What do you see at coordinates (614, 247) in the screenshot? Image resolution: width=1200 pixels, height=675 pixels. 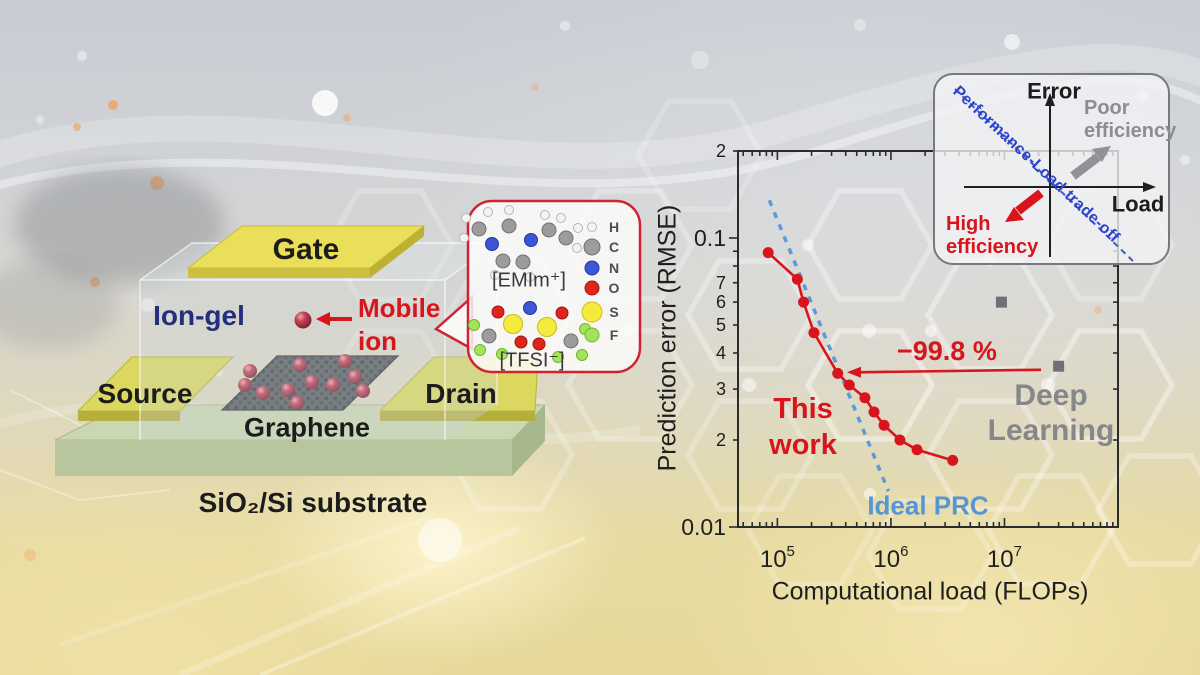 I see `legend-c-label: C` at bounding box center [614, 247].